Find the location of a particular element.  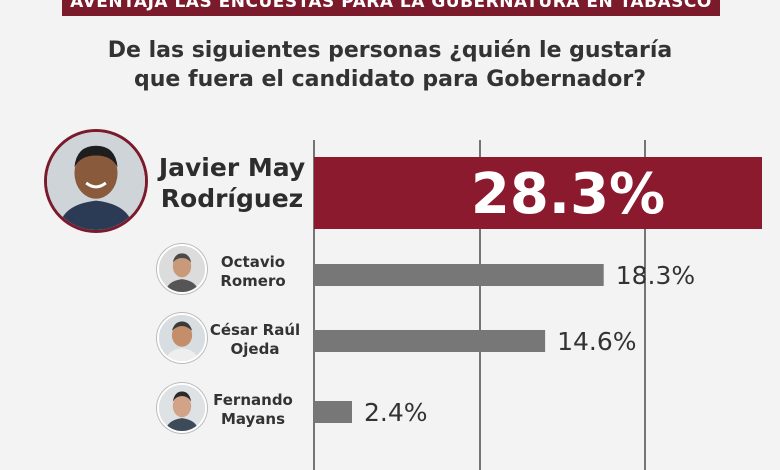

candidate-name-line-2: Ojeda is located at coordinates (255, 349).